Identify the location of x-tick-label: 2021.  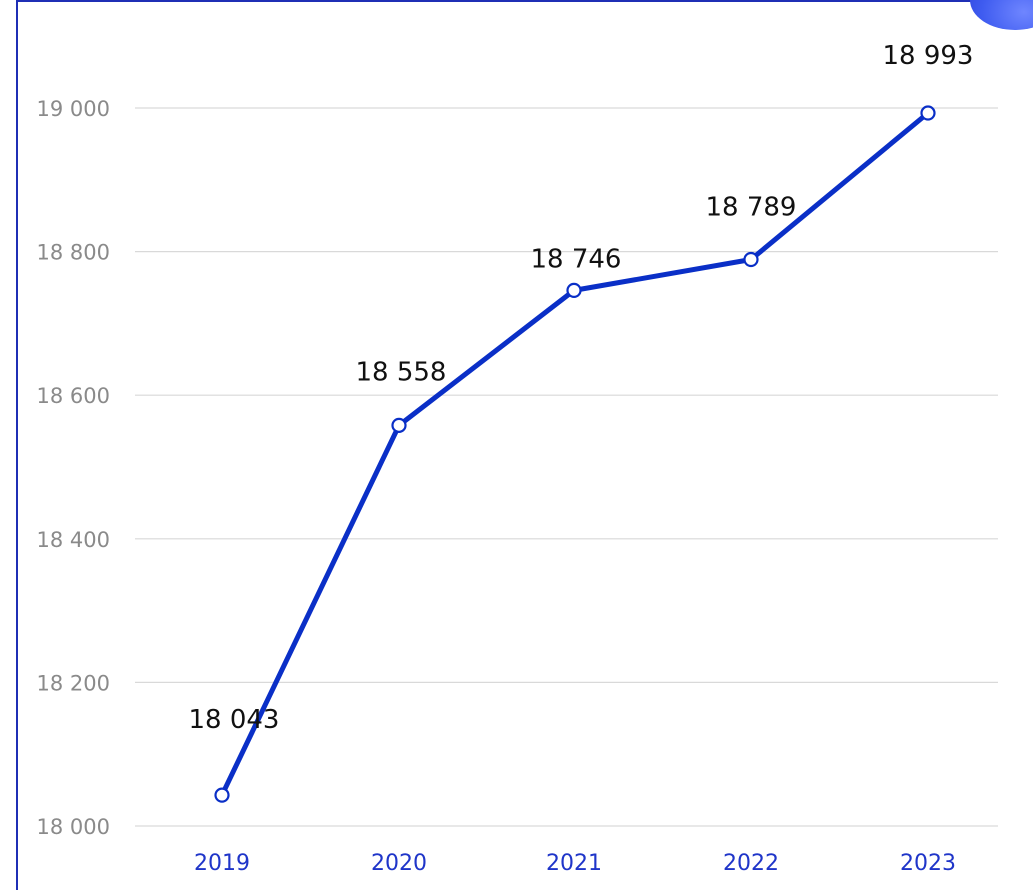
(574, 863).